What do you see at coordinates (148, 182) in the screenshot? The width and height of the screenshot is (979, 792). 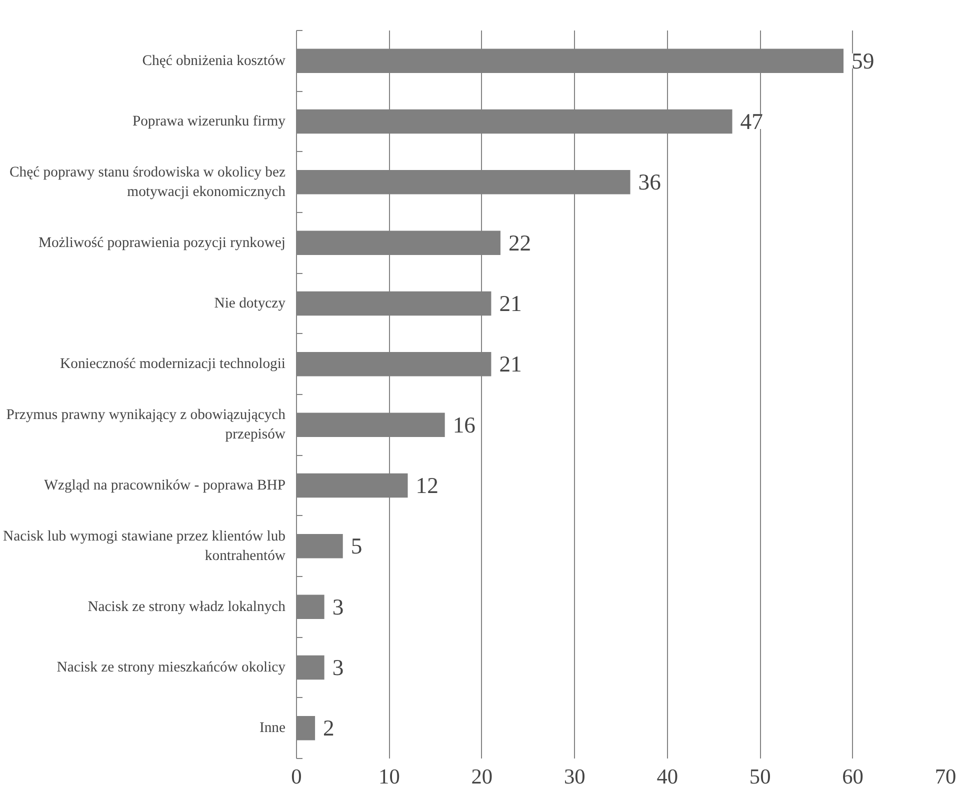 I see `y-tick-label: Chęć poprawy stanu środowiska w okolicy bez motywacji ekonomicznych` at bounding box center [148, 182].